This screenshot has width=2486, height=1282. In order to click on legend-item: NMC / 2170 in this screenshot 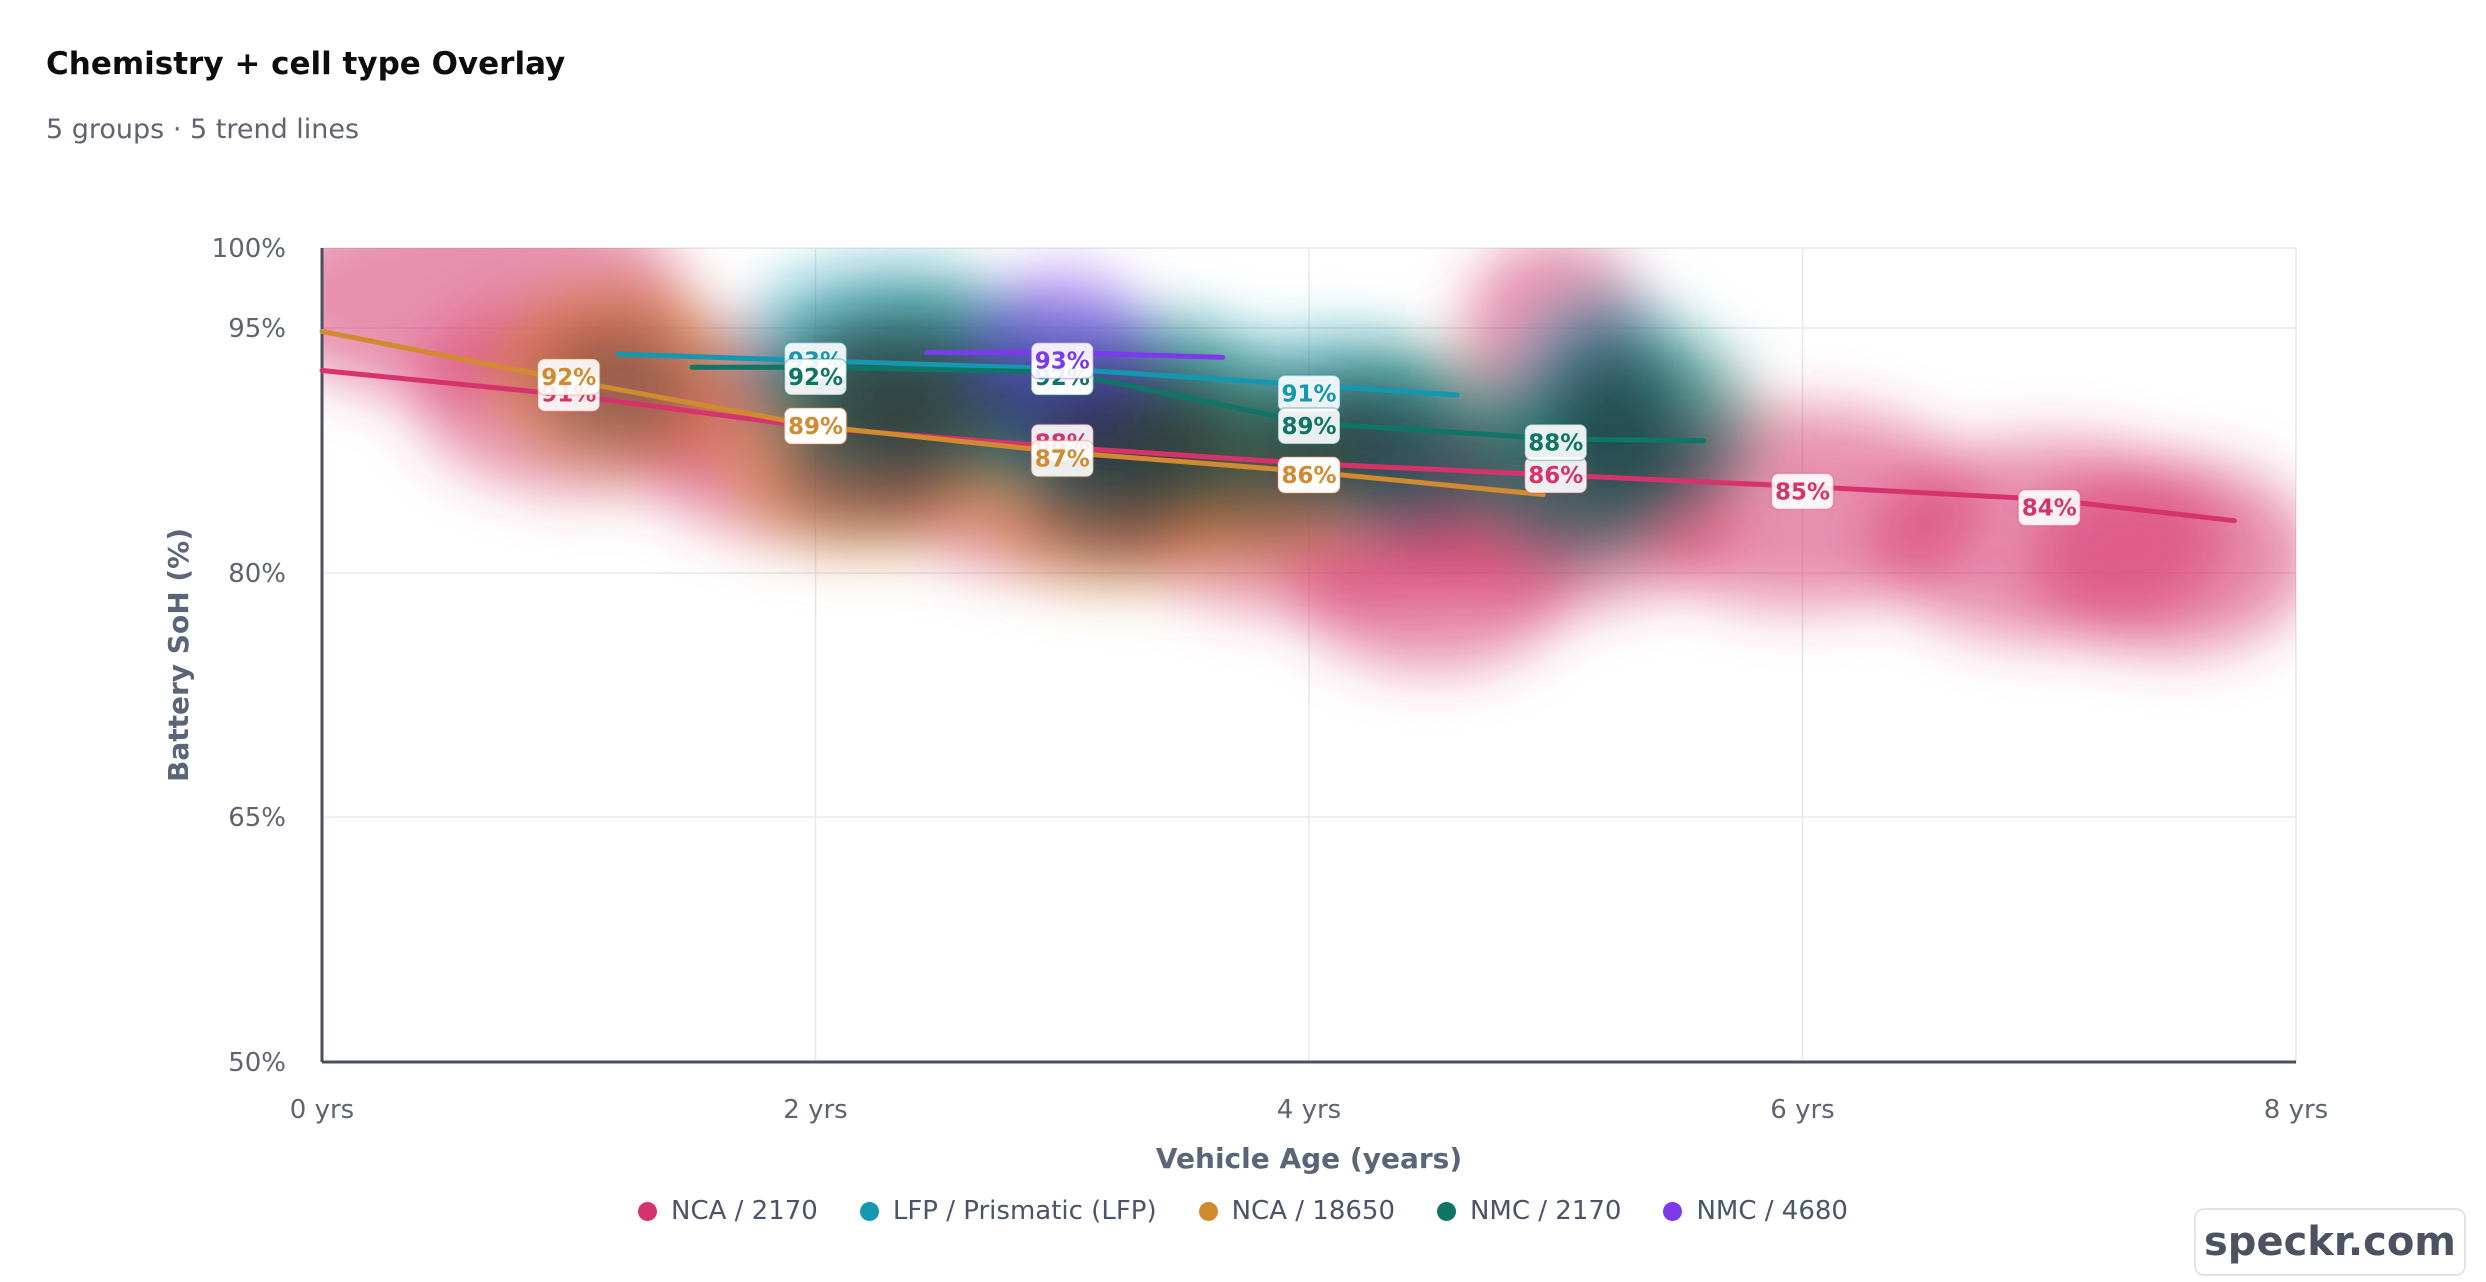, I will do `click(1529, 1211)`.